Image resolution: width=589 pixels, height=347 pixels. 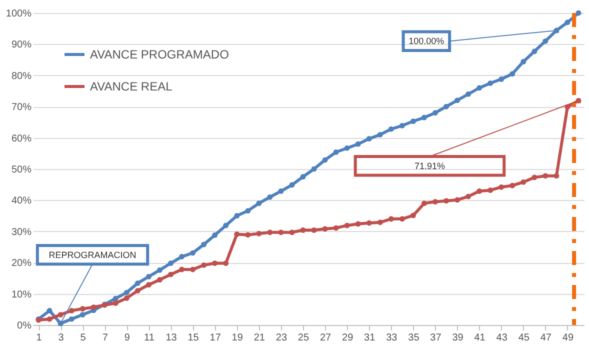 I want to click on x-tick-label: 25, so click(x=304, y=338).